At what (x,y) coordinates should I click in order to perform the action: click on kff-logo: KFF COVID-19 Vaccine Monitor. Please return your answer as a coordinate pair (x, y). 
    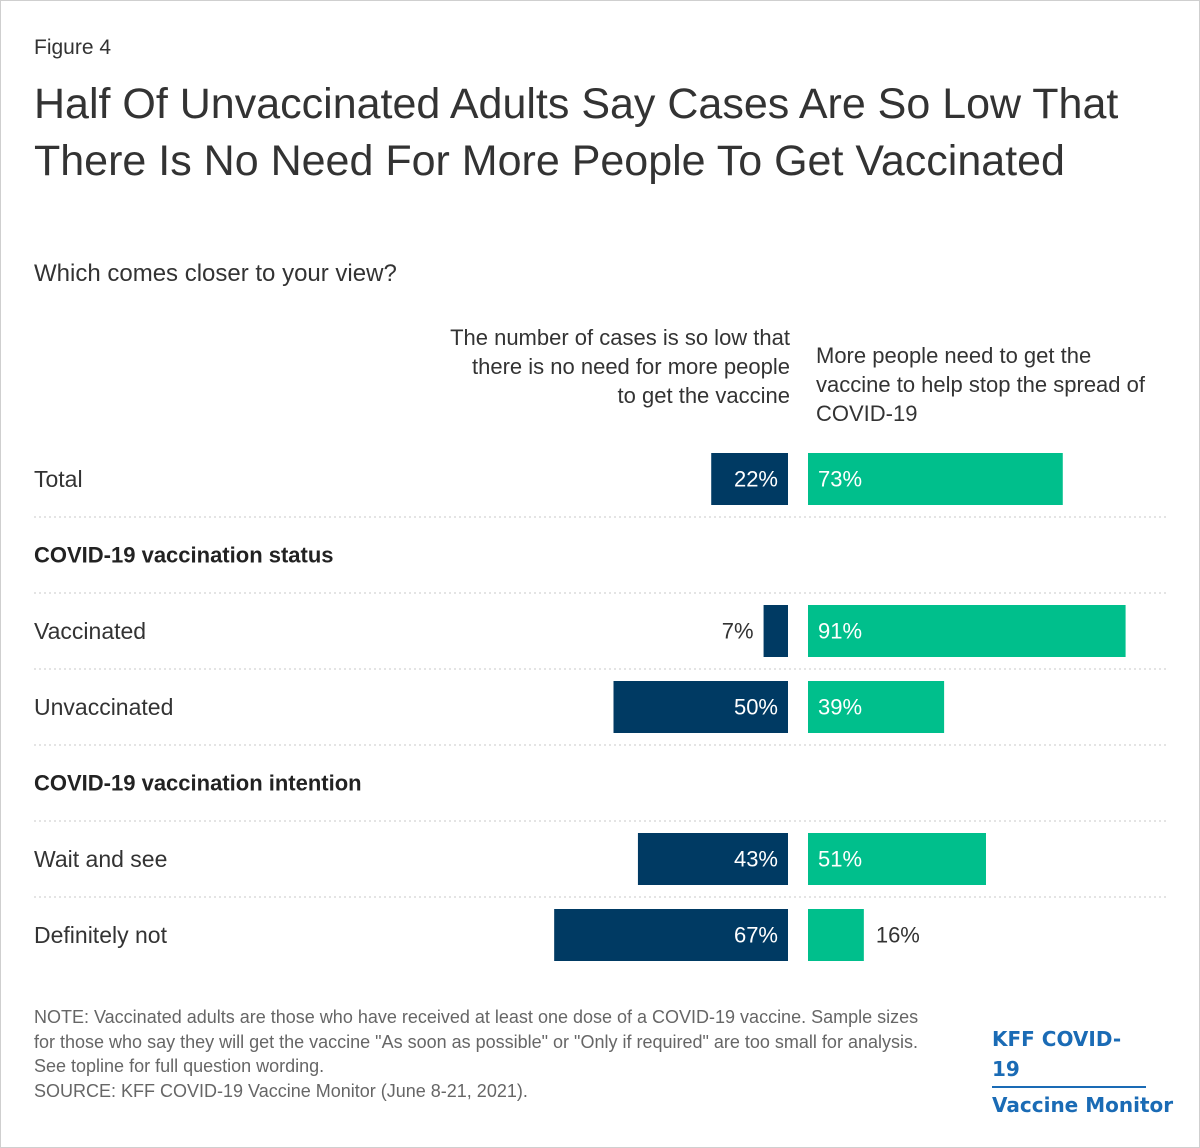
    Looking at the image, I should click on (1082, 1072).